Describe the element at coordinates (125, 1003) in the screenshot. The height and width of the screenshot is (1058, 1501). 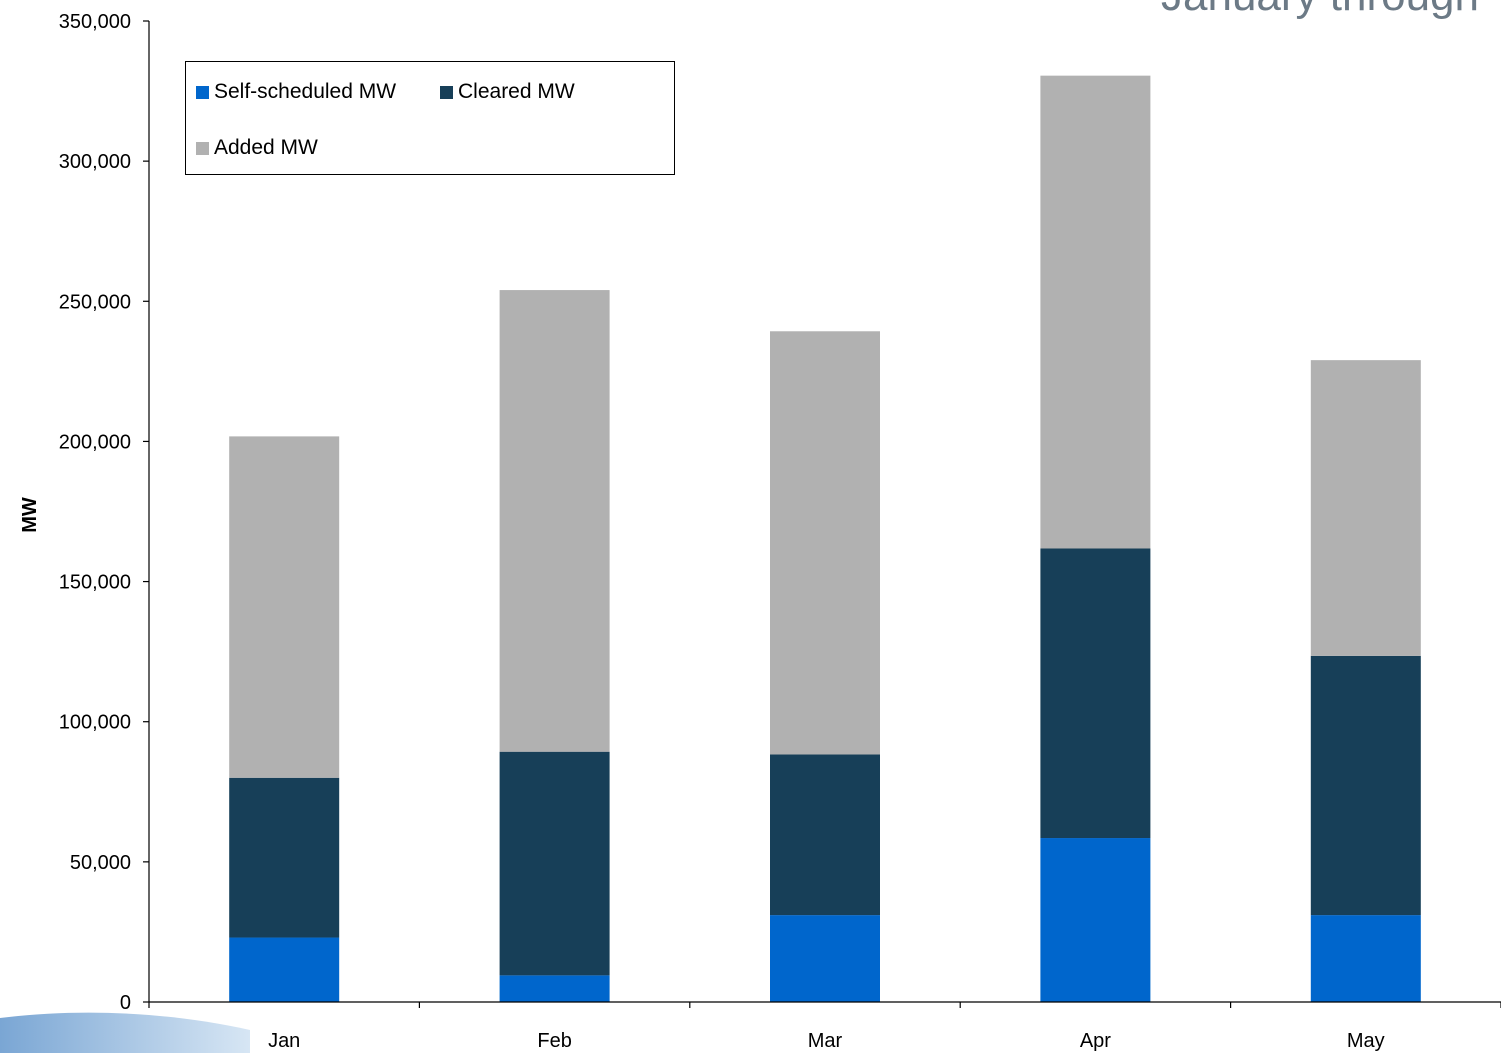
I see `y-tick-label: 0` at that location.